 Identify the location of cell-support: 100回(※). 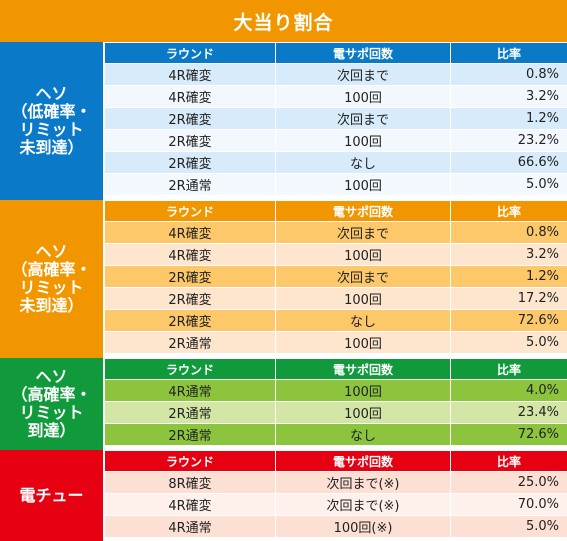
(363, 526).